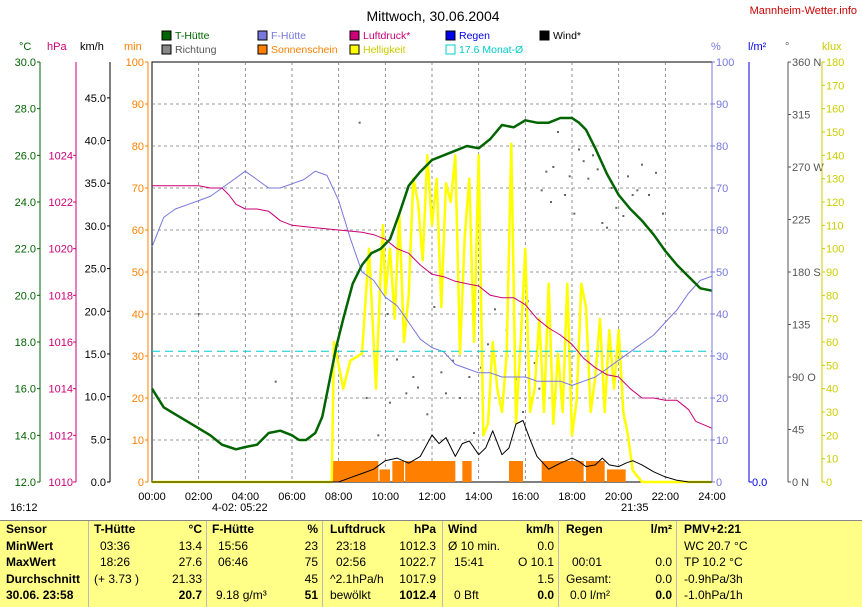 This screenshot has height=607, width=862. Describe the element at coordinates (240, 508) in the screenshot. I see `annotation-min-marker: 4-02: 05:22` at that location.